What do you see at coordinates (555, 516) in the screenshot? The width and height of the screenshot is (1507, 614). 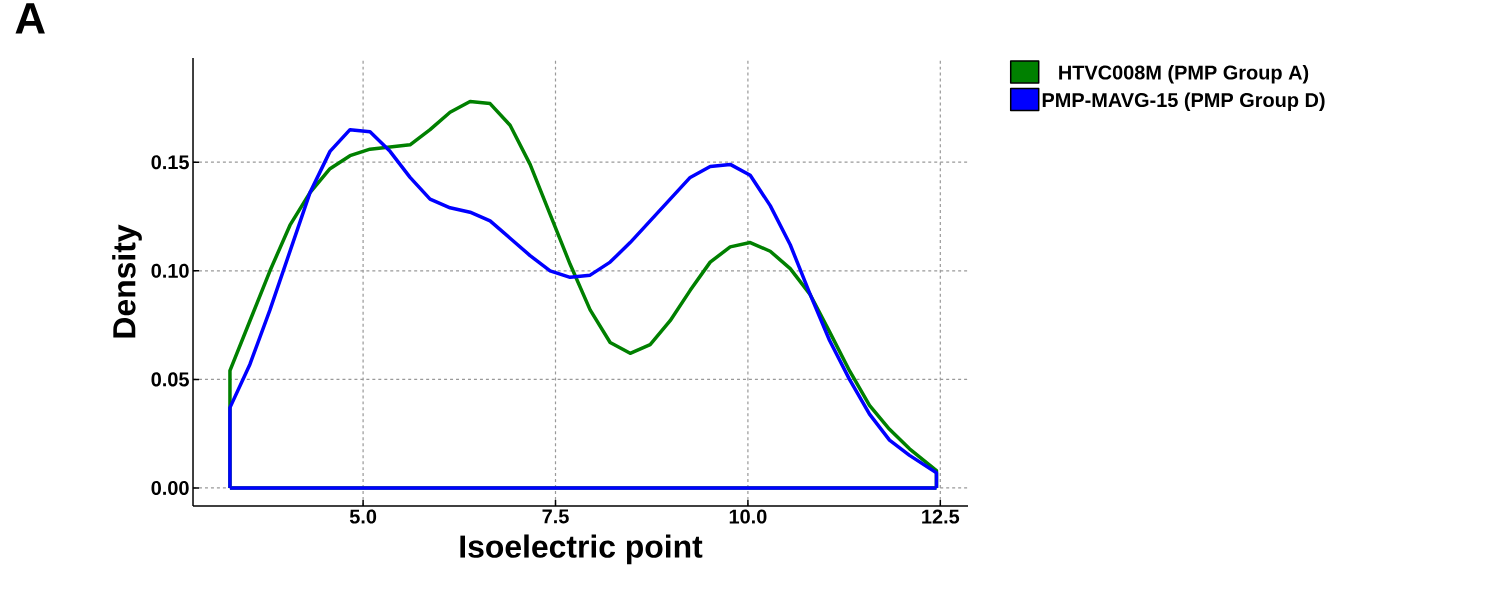 I see `x-tick-label: 7.5` at bounding box center [555, 516].